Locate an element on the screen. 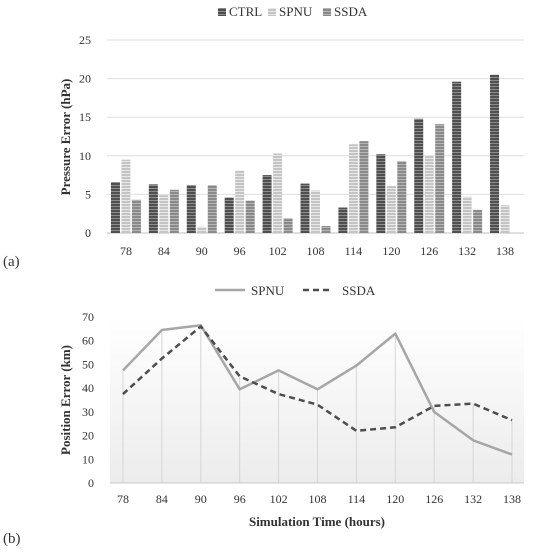  bar-x-tick-label: 96 is located at coordinates (240, 251).